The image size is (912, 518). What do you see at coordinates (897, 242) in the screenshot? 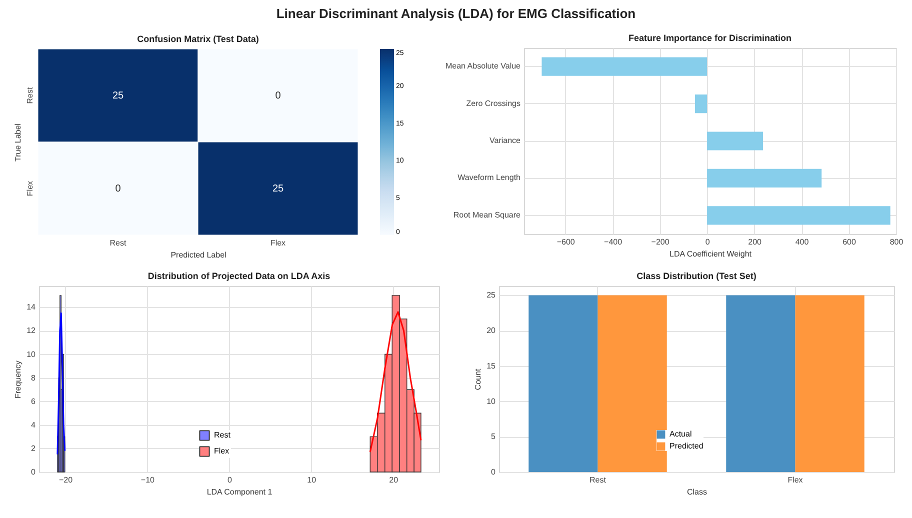
I see `x-tick-label: 800` at bounding box center [897, 242].